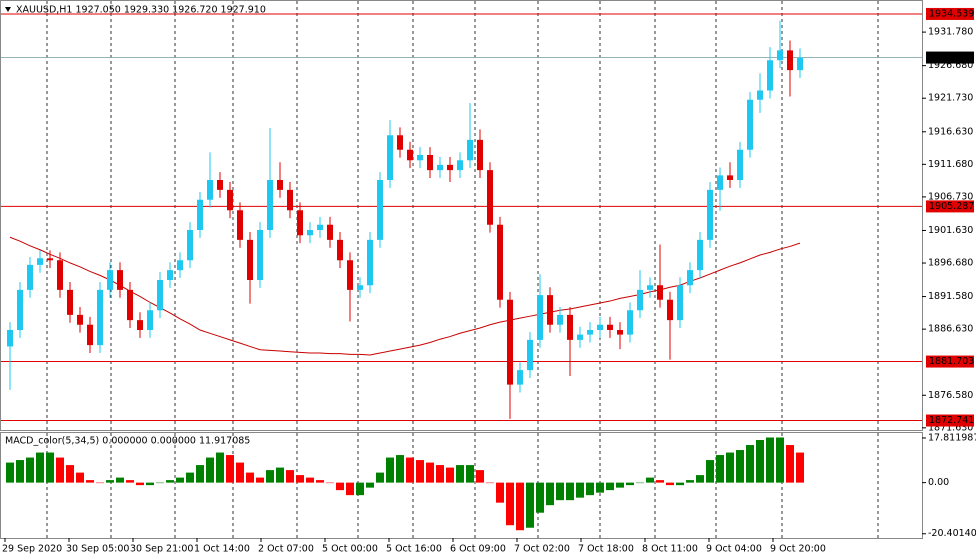 This screenshot has width=976, height=559. Describe the element at coordinates (798, 549) in the screenshot. I see `x-tick-label: 9 Oct 20:00` at that location.